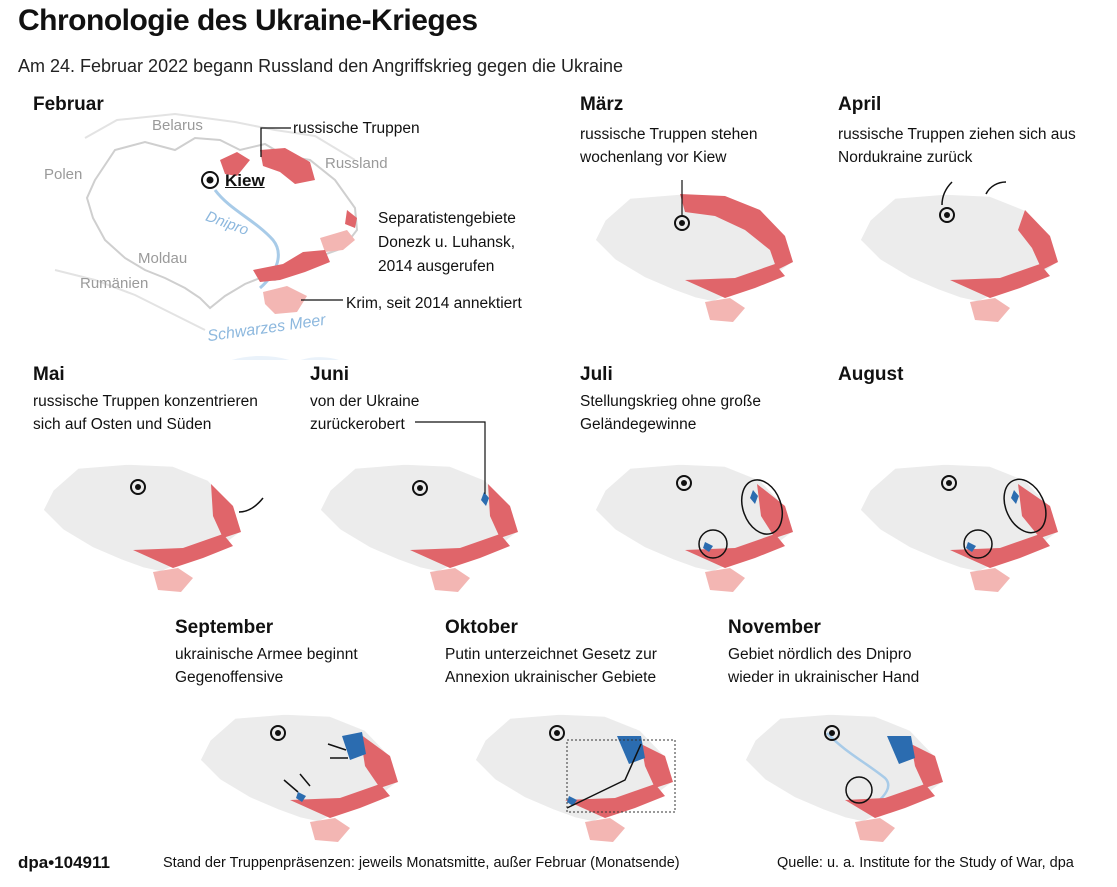 The image size is (1117, 887). What do you see at coordinates (229, 677) in the screenshot?
I see `caption-september-2: Gegenoffensive` at bounding box center [229, 677].